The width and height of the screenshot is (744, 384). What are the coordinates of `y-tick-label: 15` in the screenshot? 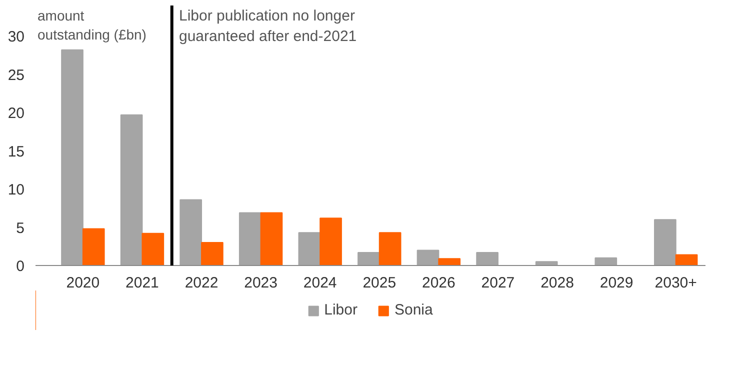 It's located at (16, 151).